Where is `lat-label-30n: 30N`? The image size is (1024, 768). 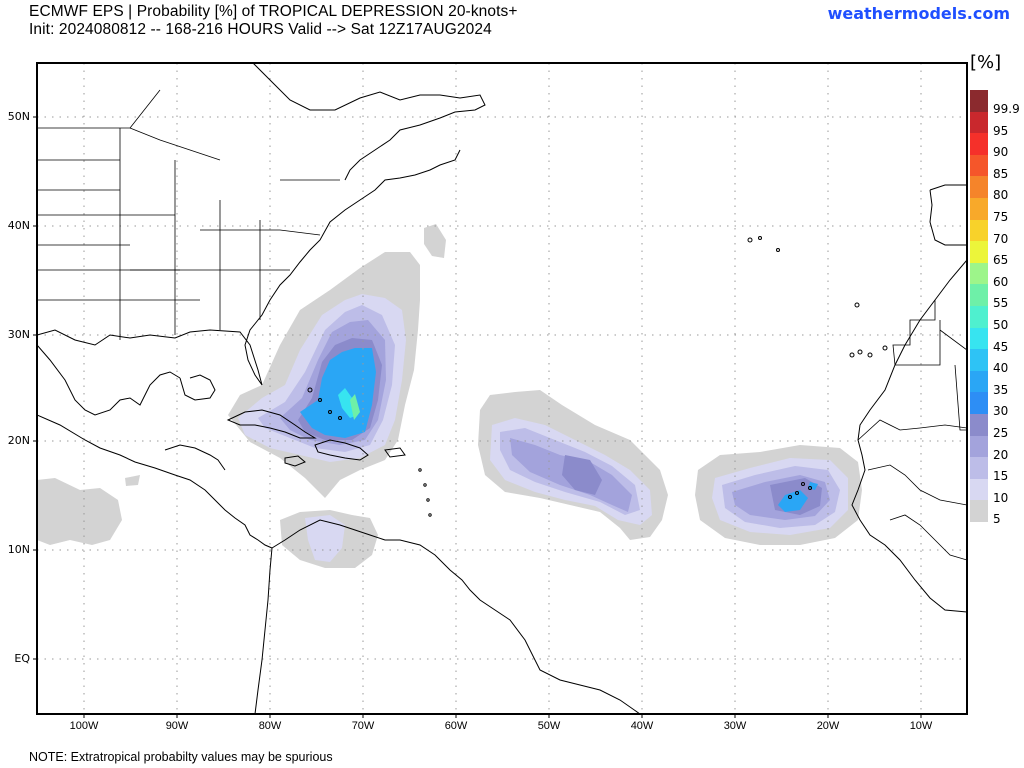 lat-label-30n: 30N is located at coordinates (18, 334).